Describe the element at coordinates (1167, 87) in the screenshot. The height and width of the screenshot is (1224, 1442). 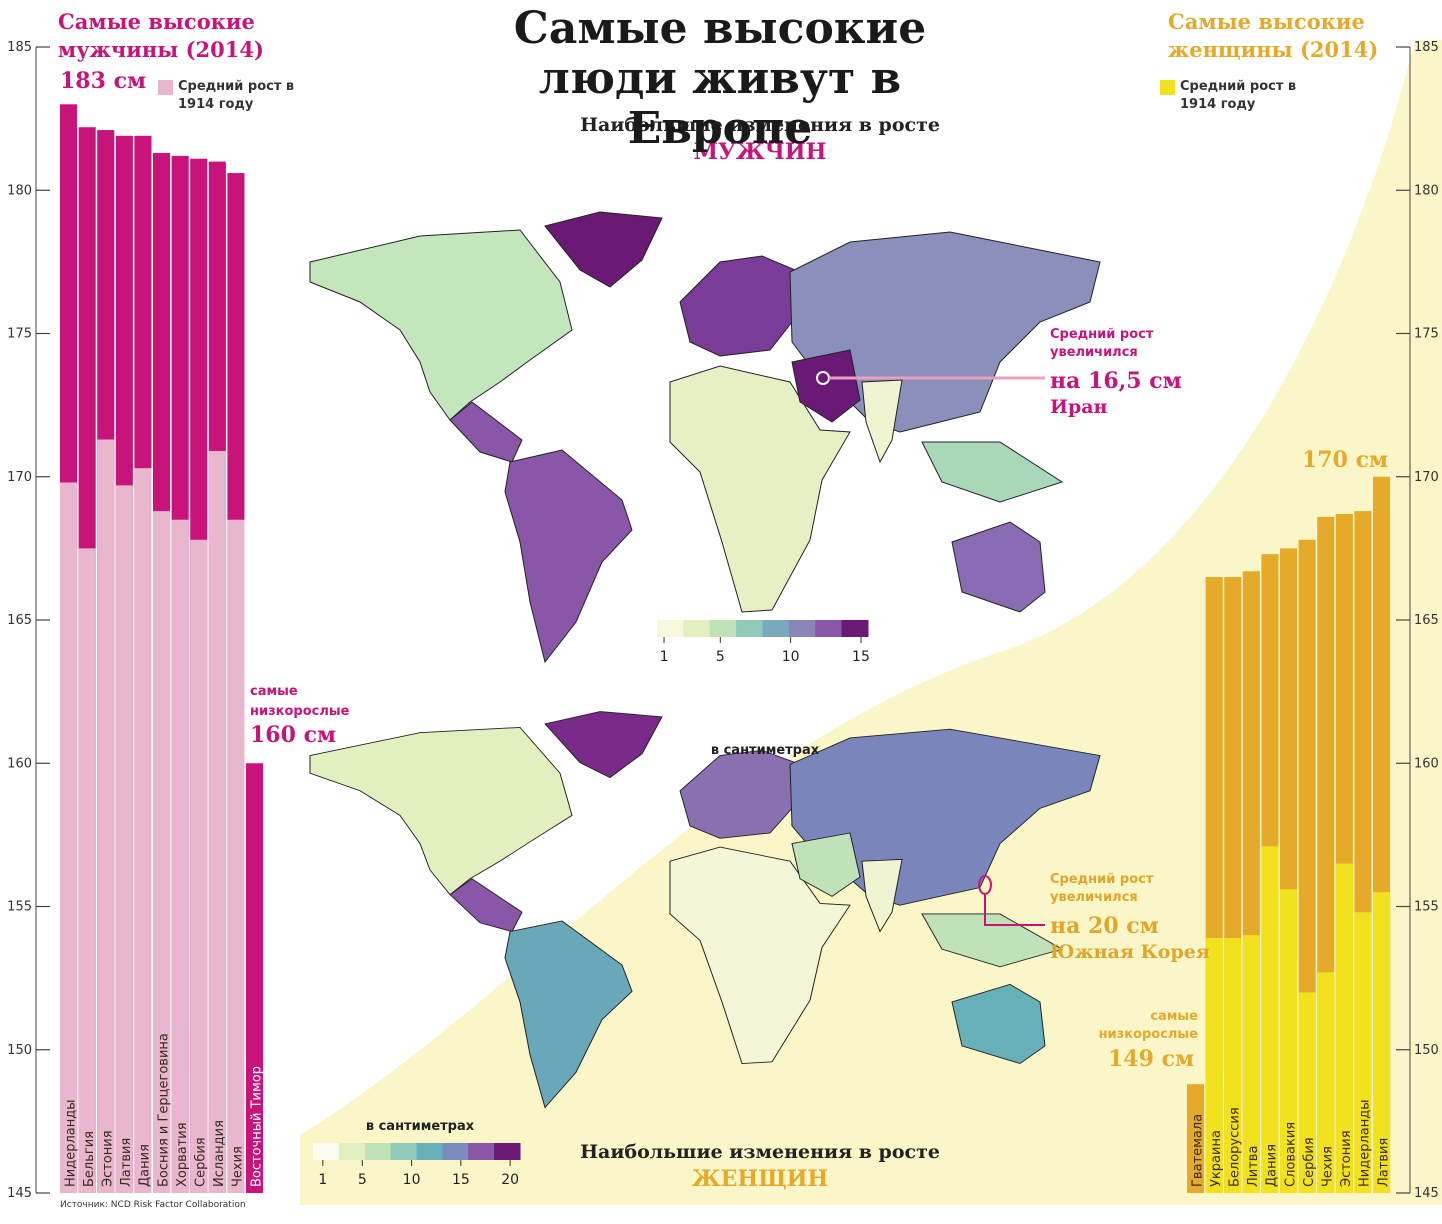
I see `legend-swatch` at that location.